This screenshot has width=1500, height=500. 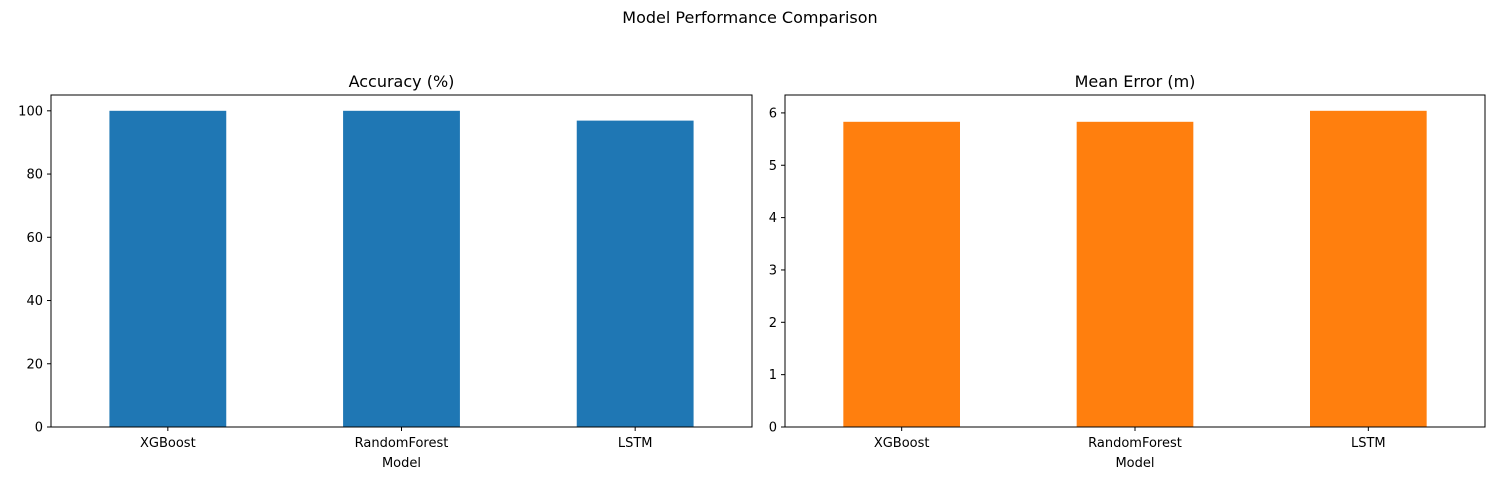 I want to click on mean-error-xaxis-label: Model, so click(x=1134, y=463).